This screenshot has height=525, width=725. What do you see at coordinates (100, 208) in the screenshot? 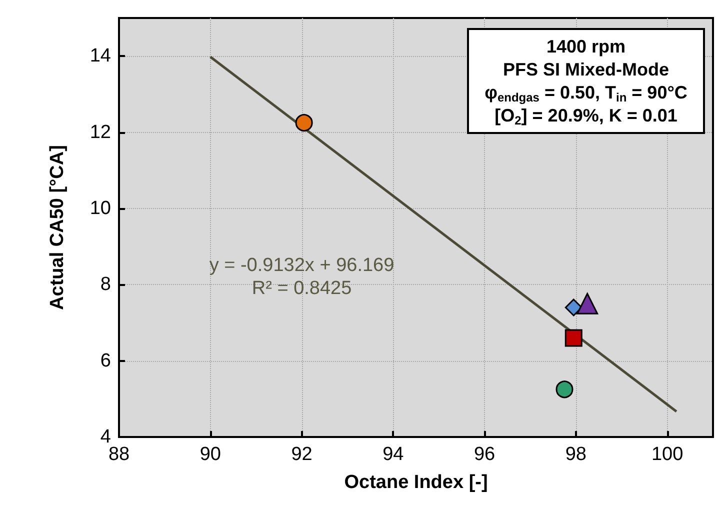
I see `y-tick-label: 10` at bounding box center [100, 208].